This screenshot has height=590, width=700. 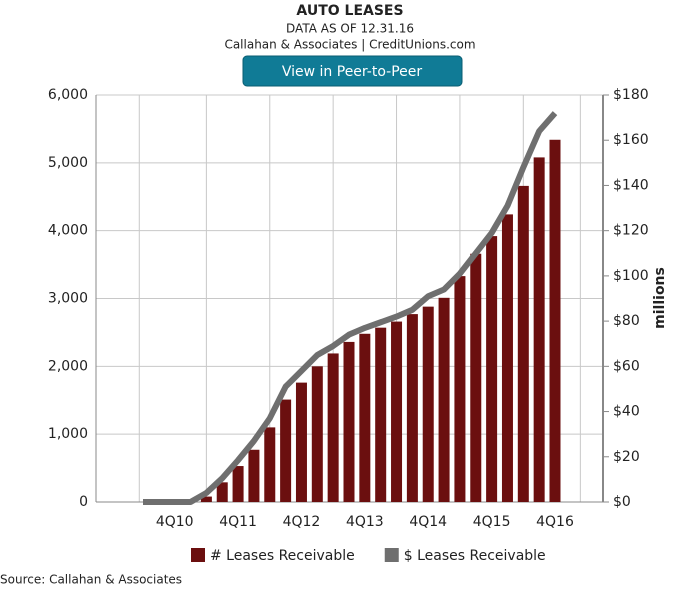 What do you see at coordinates (475, 556) in the screenshot?
I see `legend-label: $ Leases Receivable` at bounding box center [475, 556].